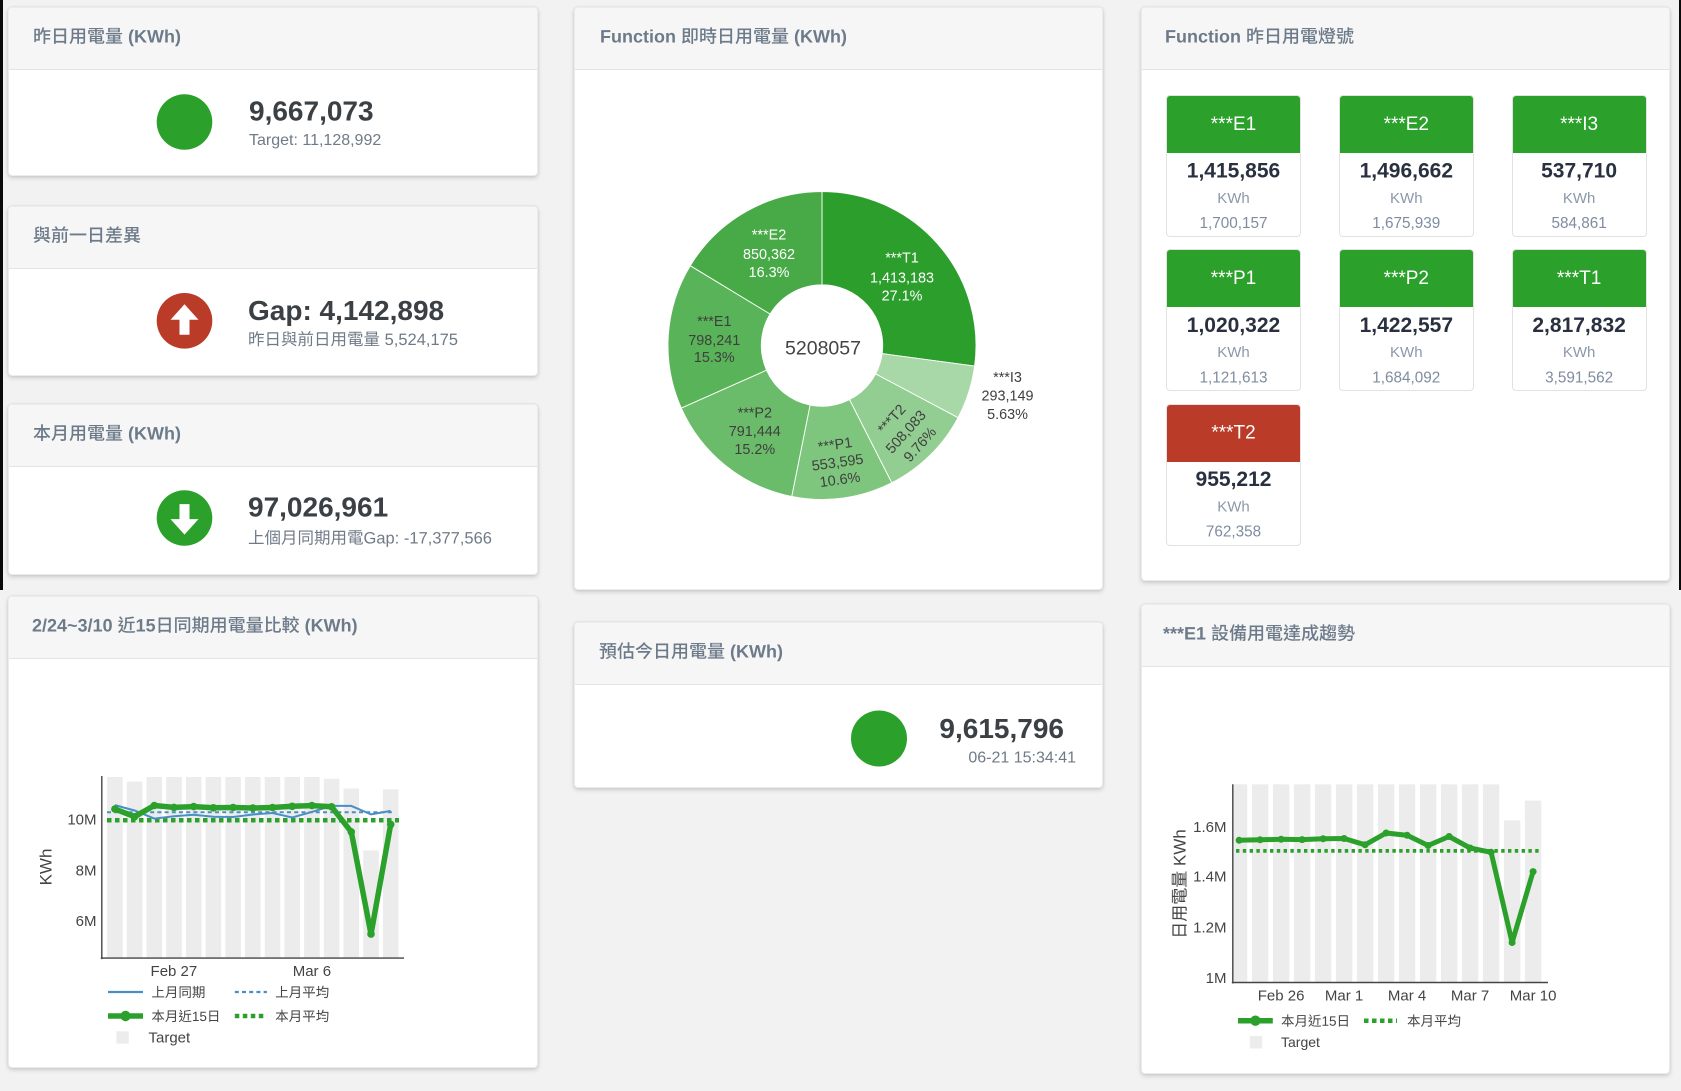 The width and height of the screenshot is (1681, 1091). What do you see at coordinates (1406, 223) in the screenshot?
I see `svg-text: 1,675,939` at bounding box center [1406, 223].